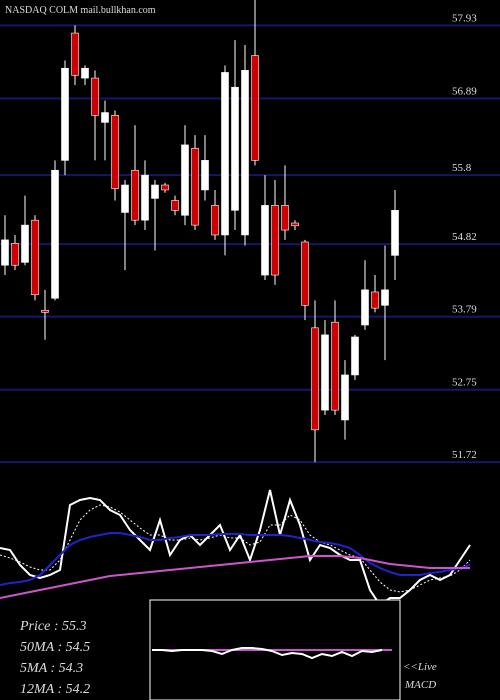 Image resolution: width=500 pixels, height=700 pixels. What do you see at coordinates (464, 18) in the screenshot?
I see `y-tick-label: 57.93` at bounding box center [464, 18].